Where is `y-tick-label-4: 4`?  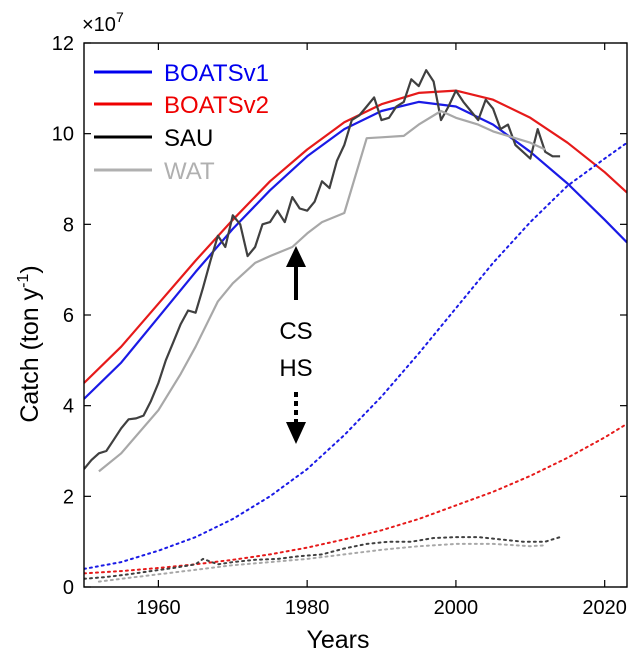
y-tick-label-4: 4 is located at coordinates (68, 407).